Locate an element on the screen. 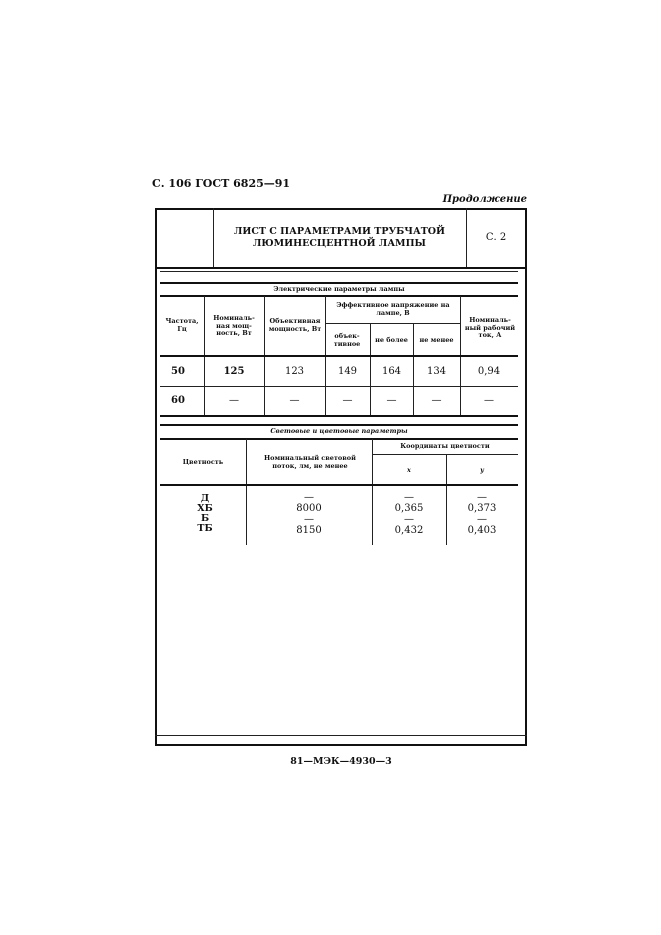 Image resolution: width=661 pixels, height=935 pixels. header-nominal-power: Номиналь-ная мощ-ность, Вт is located at coordinates (234, 325).